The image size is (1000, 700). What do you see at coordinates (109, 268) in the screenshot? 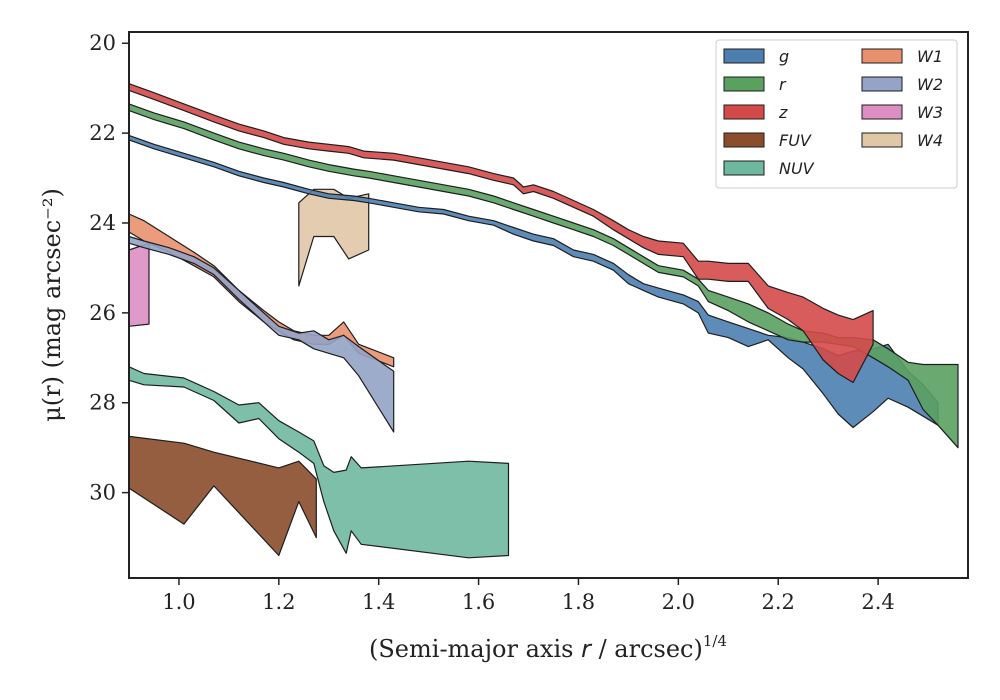
I see `y-axis-ticks: 20 22 24 26 28 30` at bounding box center [109, 268].